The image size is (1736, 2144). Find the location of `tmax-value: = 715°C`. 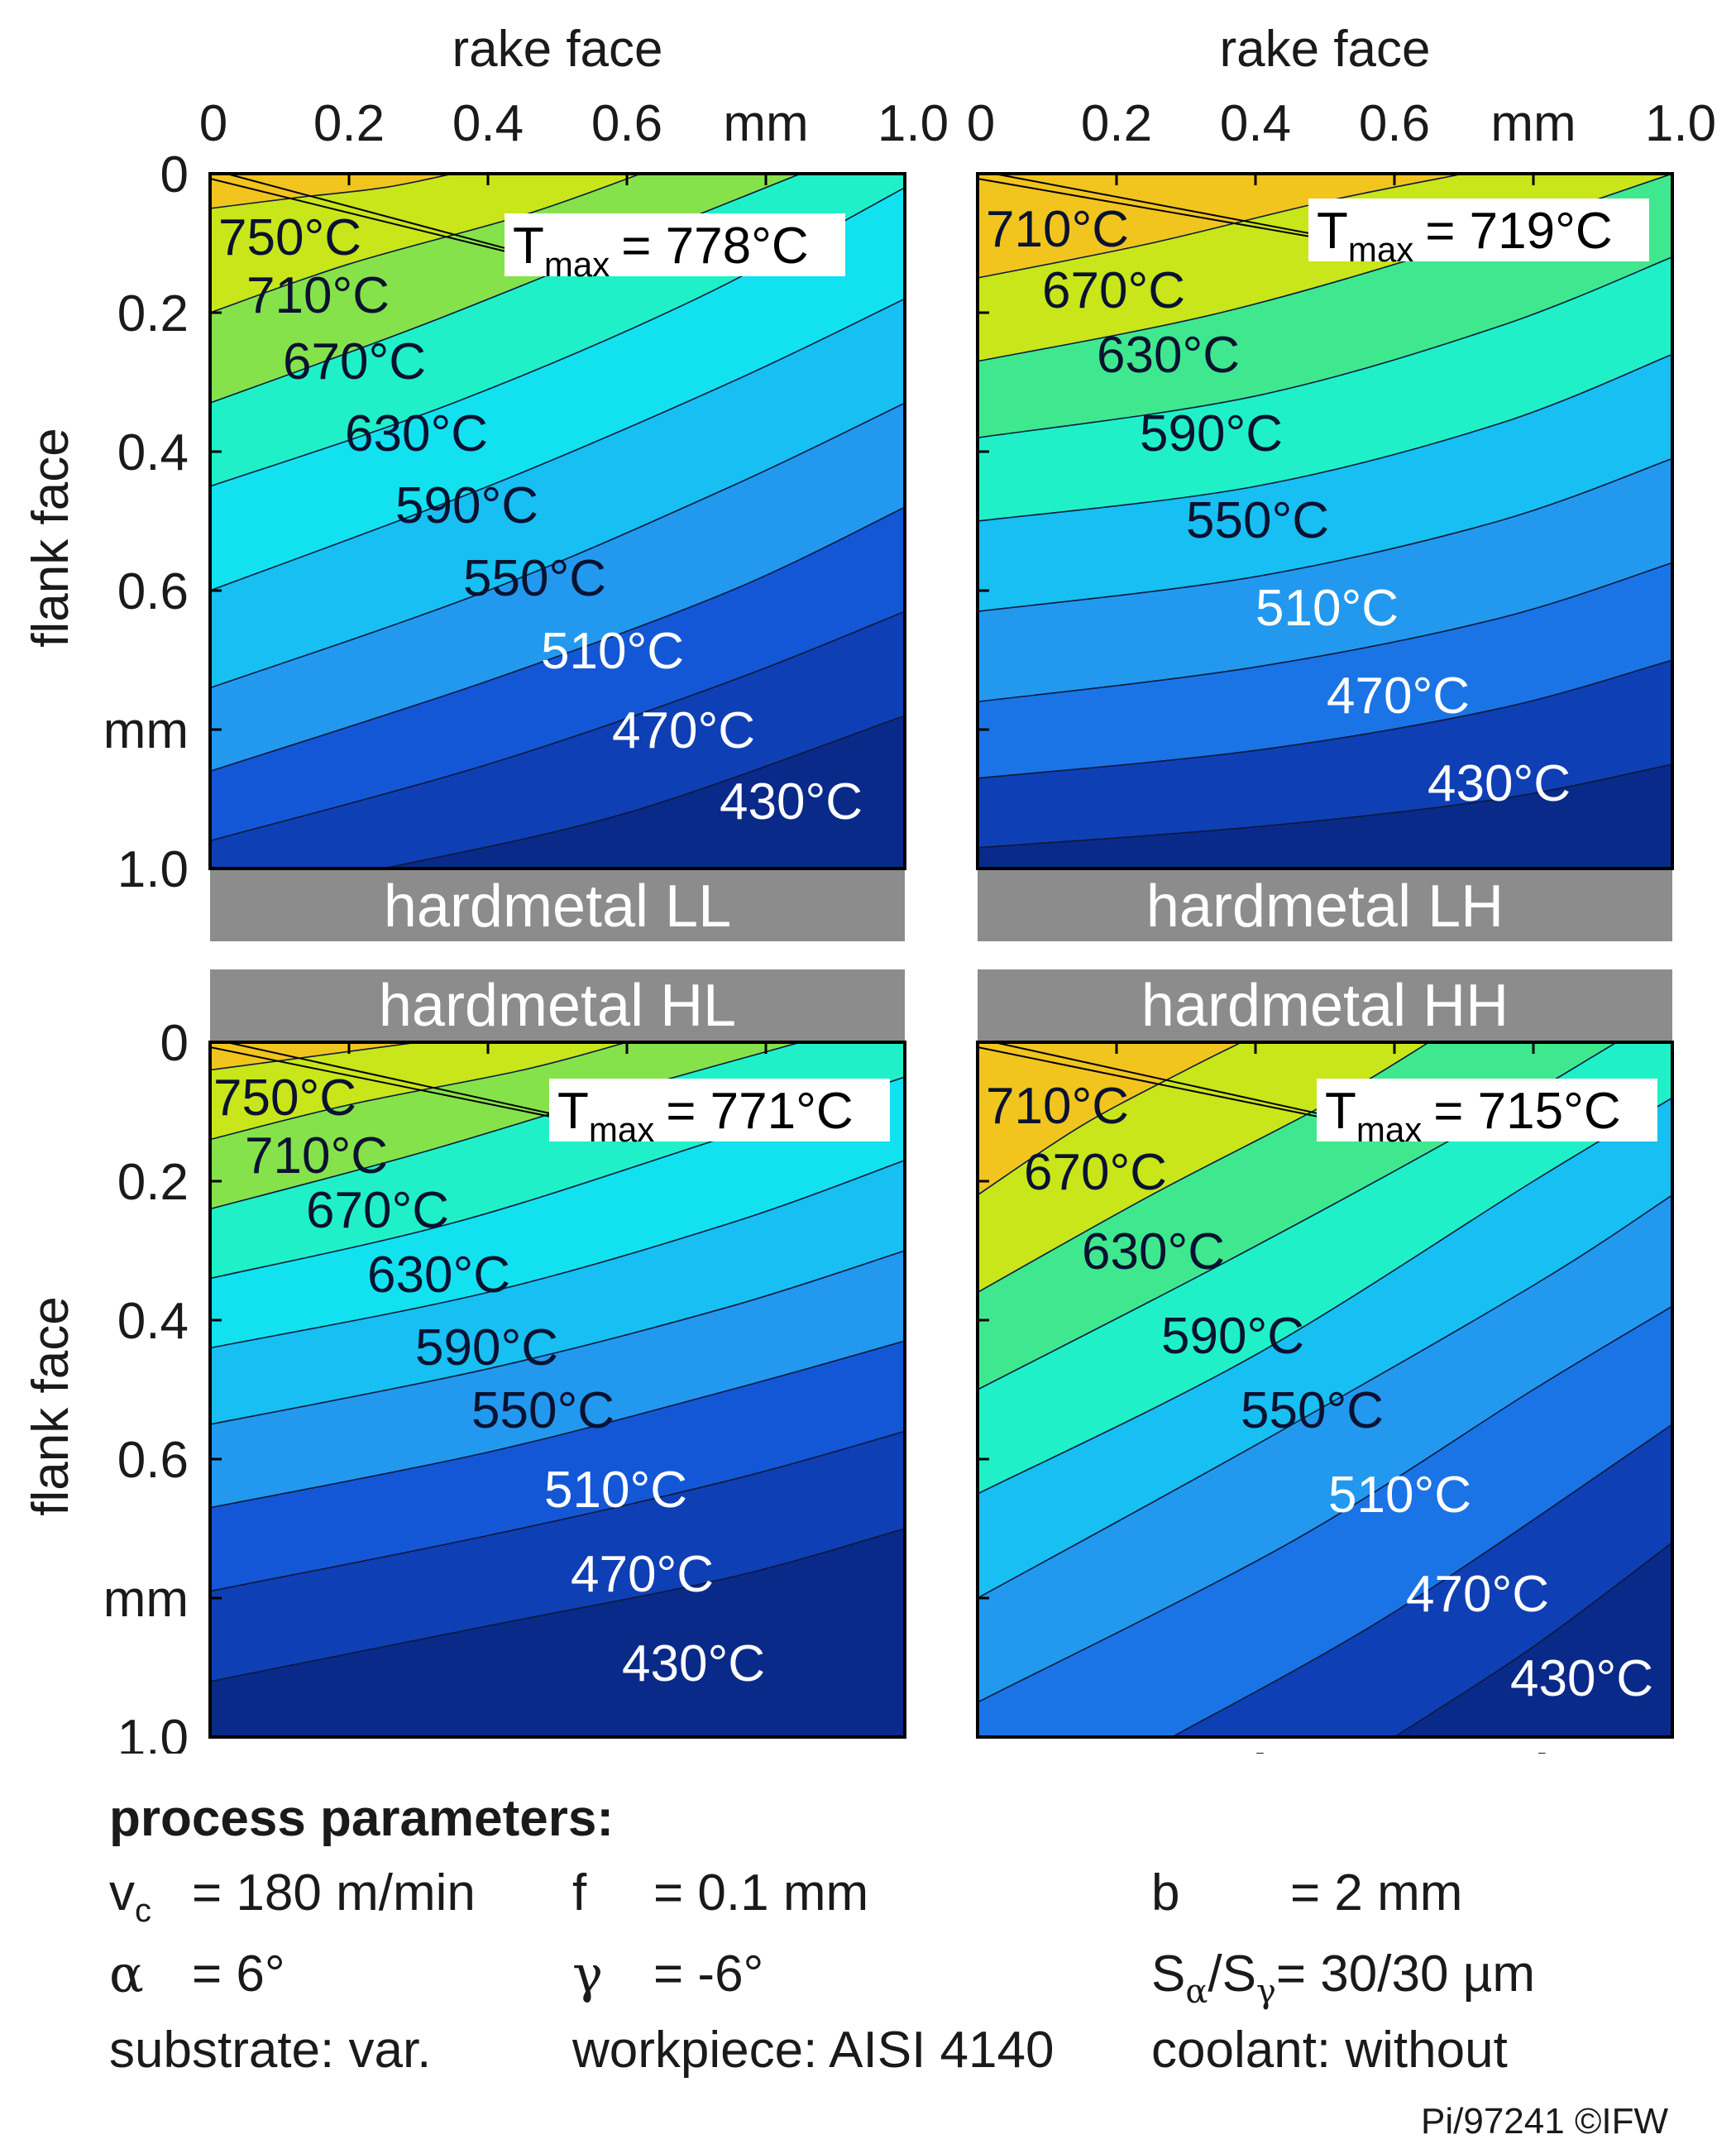

tmax-value: = 715°C is located at coordinates (1526, 1111).